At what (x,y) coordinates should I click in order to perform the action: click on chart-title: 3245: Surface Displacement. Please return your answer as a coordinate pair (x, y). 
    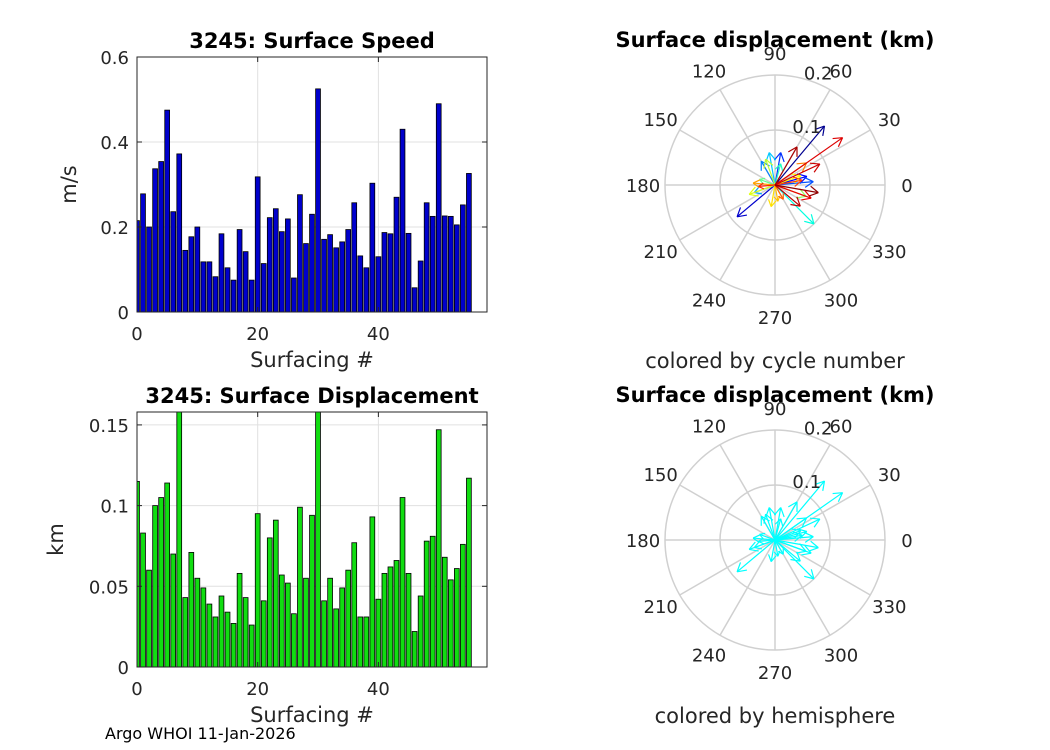
    Looking at the image, I should click on (311, 396).